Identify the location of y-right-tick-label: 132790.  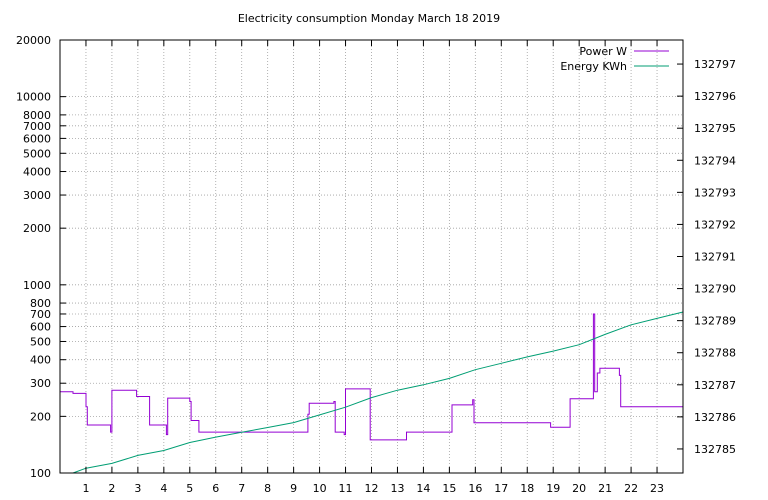
(715, 289).